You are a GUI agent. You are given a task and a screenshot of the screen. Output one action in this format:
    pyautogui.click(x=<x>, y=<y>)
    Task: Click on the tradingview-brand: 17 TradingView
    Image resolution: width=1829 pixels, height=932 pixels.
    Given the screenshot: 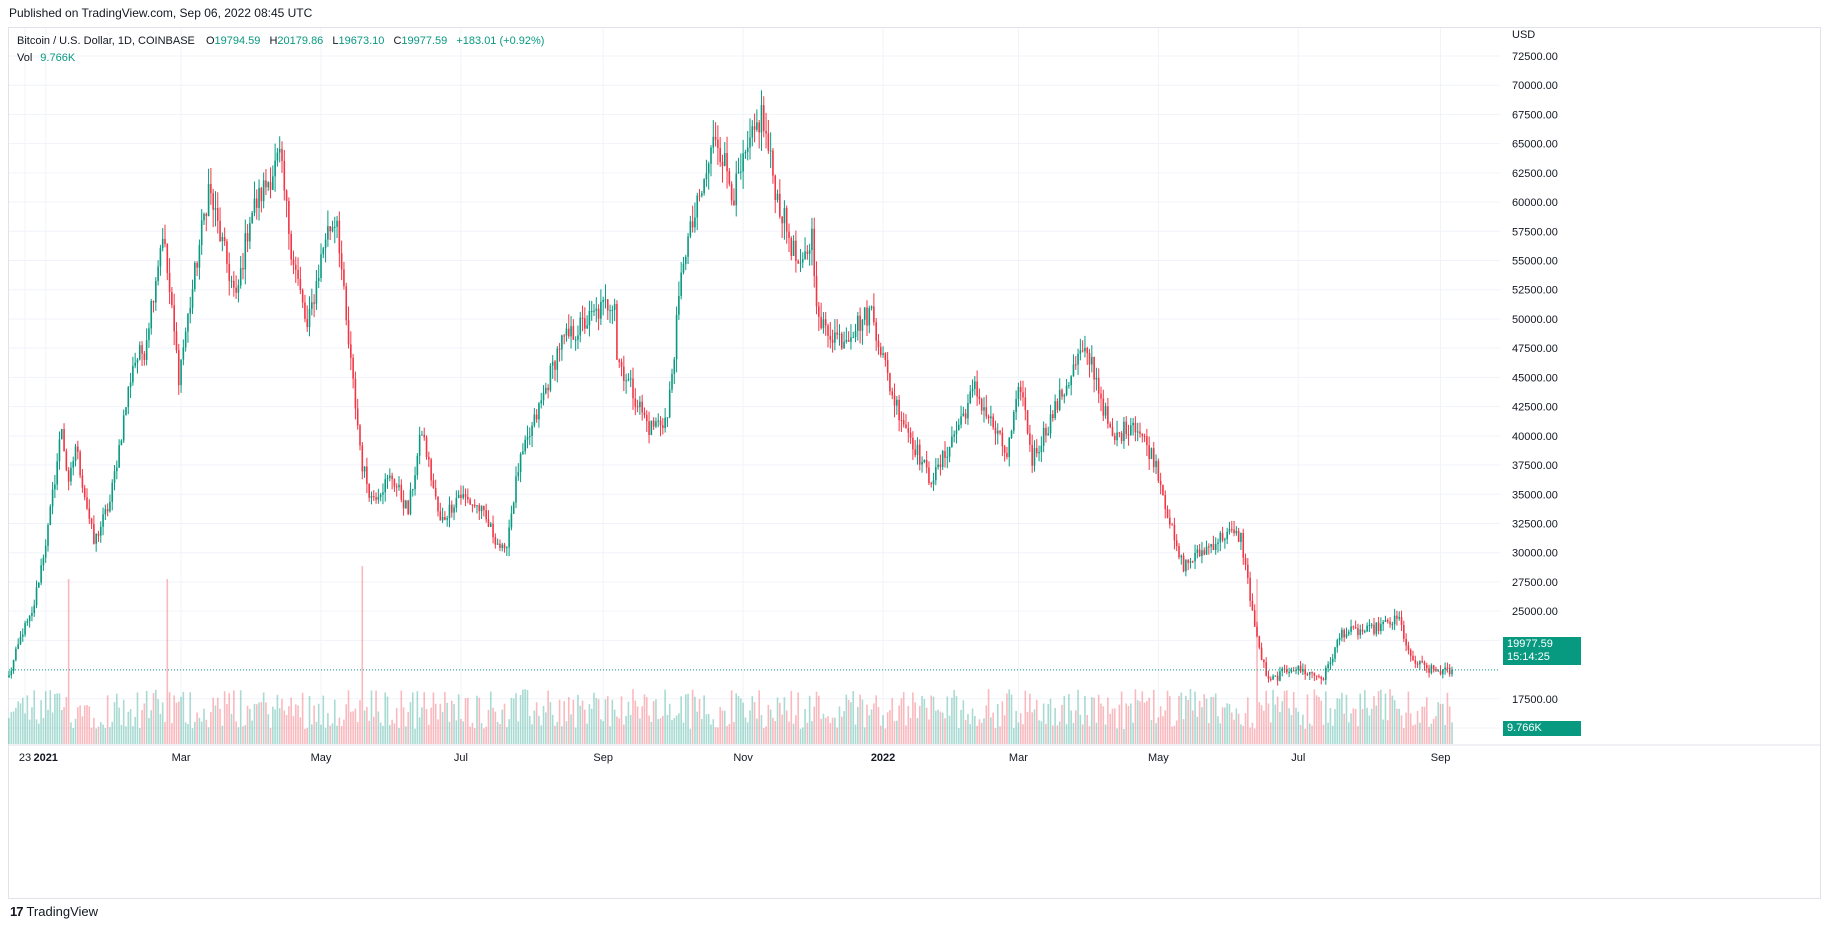 What is the action you would take?
    pyautogui.click(x=54, y=911)
    